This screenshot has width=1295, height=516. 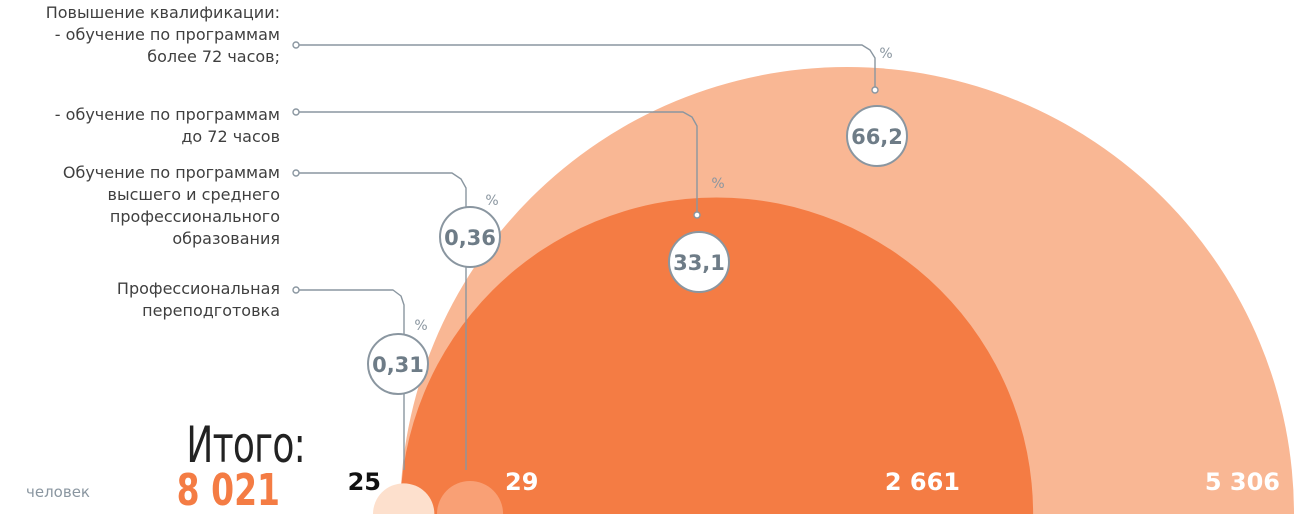 I want to click on retraining-bubble, so click(x=398, y=364).